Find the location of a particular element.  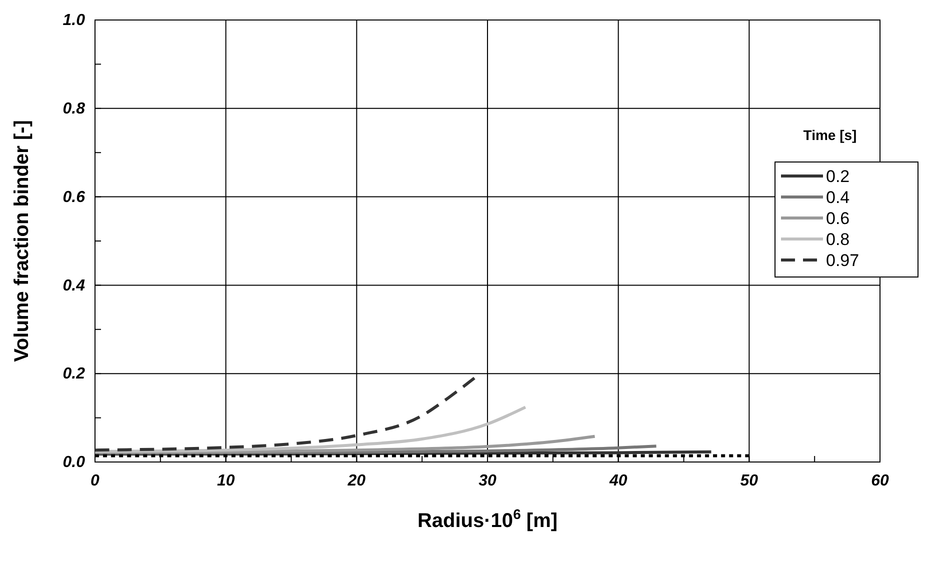

y-tick-label: 0.6 is located at coordinates (74, 197).